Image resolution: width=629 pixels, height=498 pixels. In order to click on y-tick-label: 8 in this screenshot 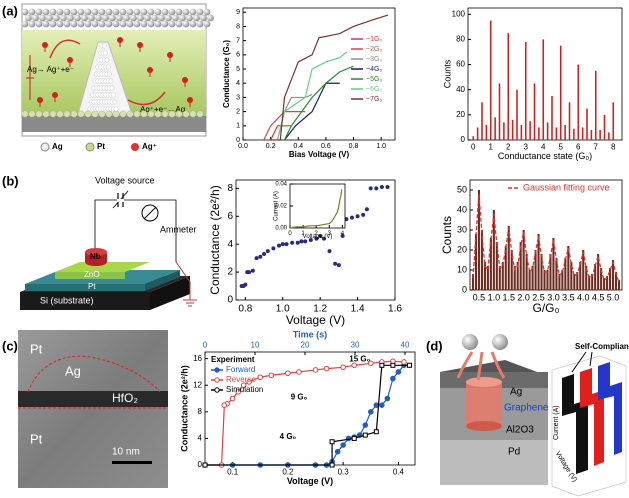, I will do `click(200, 411)`.